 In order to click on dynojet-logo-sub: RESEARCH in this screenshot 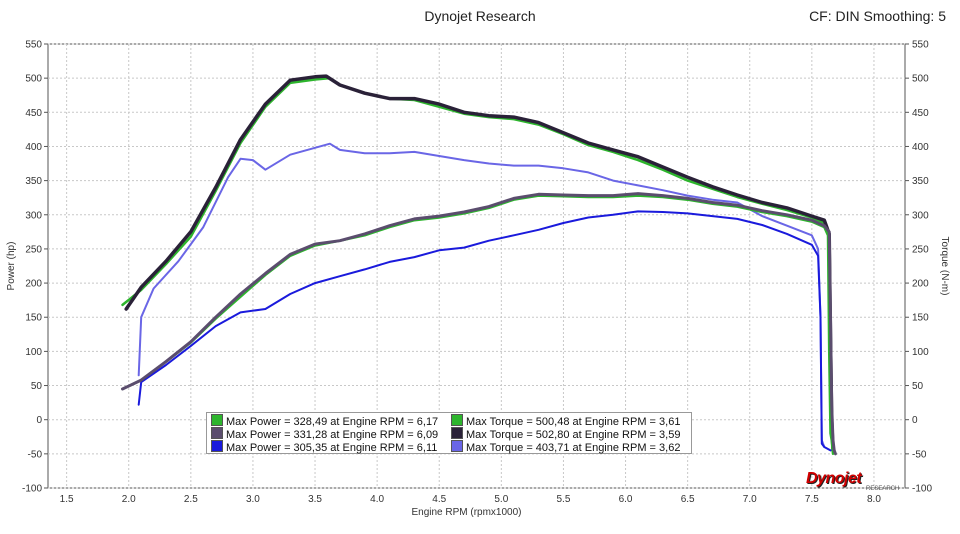, I will do `click(883, 489)`.